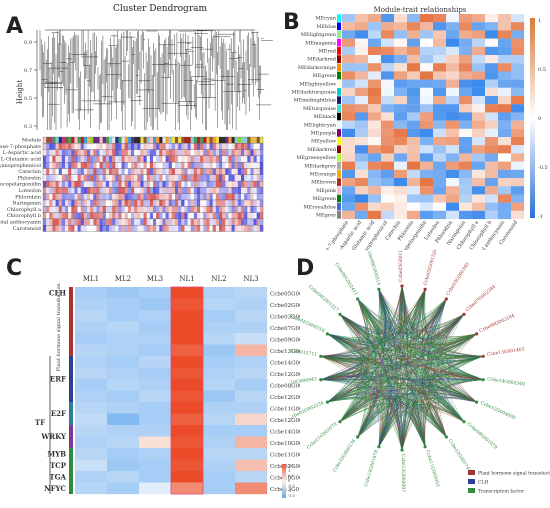  What do you see at coordinates (28, 197) in the screenshot?
I see `trait-row-label: Phloridzin` at bounding box center [28, 197].